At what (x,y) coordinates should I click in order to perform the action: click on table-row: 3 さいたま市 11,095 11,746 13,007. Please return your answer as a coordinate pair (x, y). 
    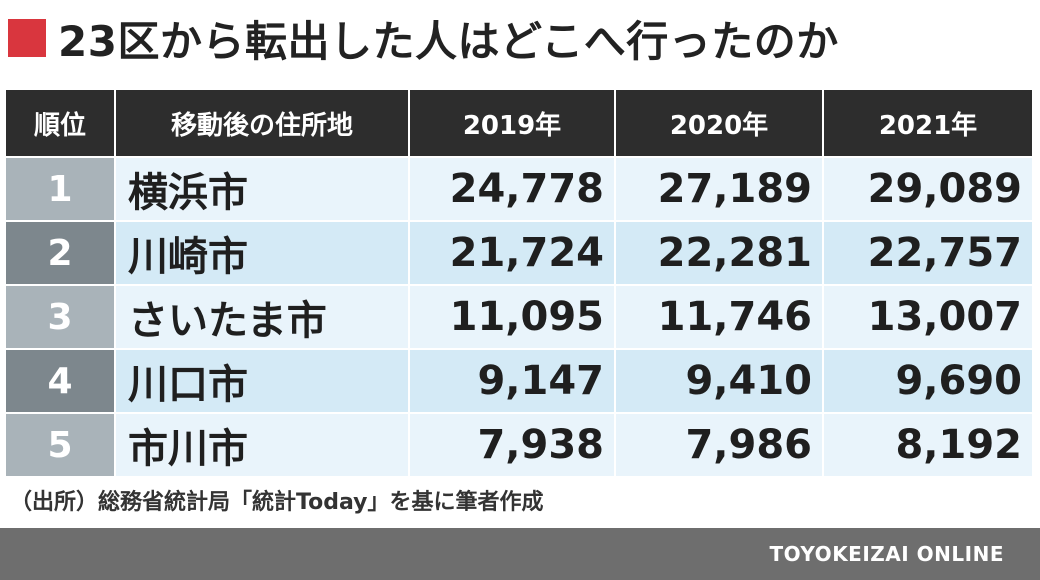
    Looking at the image, I should click on (519, 316).